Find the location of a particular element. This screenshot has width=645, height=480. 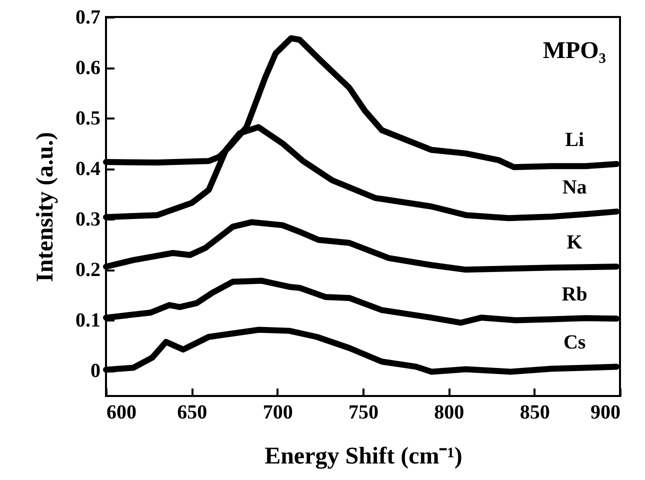

x-tick-label: 800 is located at coordinates (449, 413).